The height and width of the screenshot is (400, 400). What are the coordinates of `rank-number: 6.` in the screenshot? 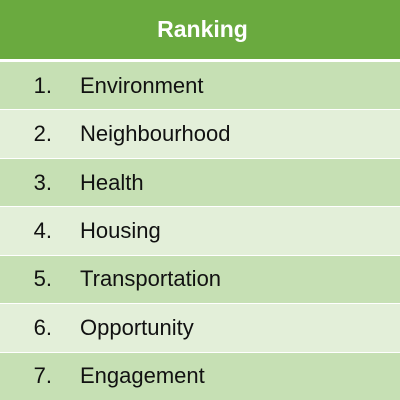 It's located at (42, 327).